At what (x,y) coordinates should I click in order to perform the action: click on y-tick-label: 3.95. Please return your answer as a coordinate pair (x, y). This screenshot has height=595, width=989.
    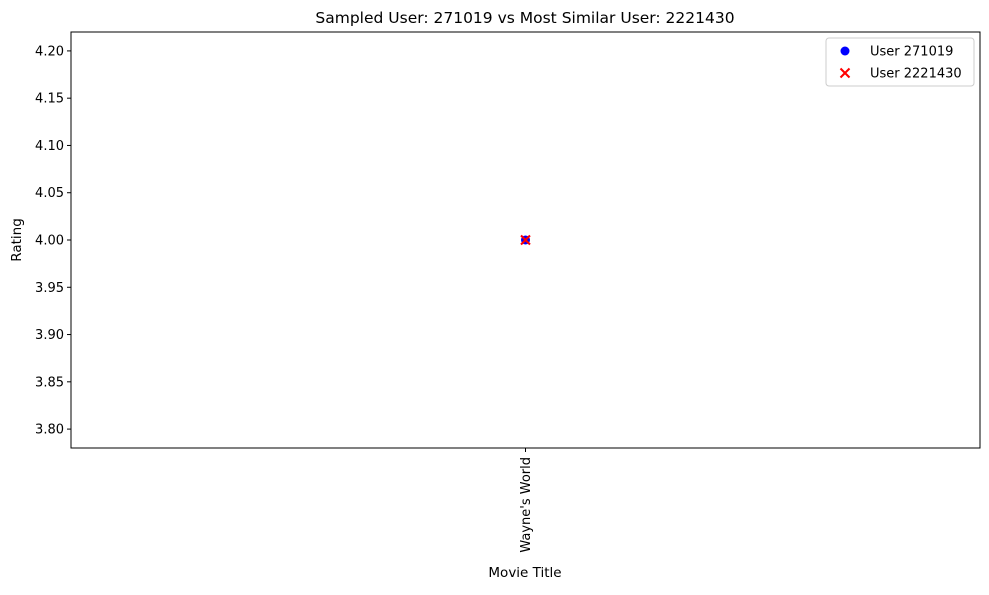
    Looking at the image, I should click on (49, 288).